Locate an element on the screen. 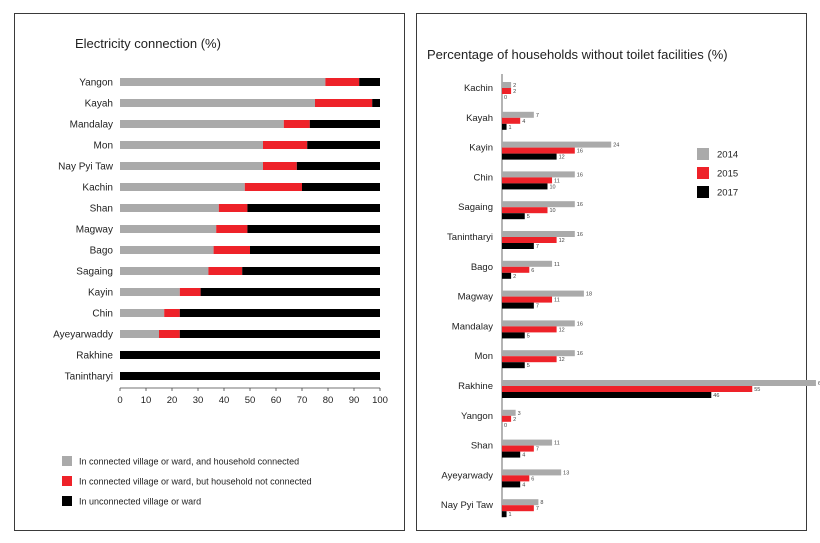  x-tick-label: 90 is located at coordinates (354, 400).